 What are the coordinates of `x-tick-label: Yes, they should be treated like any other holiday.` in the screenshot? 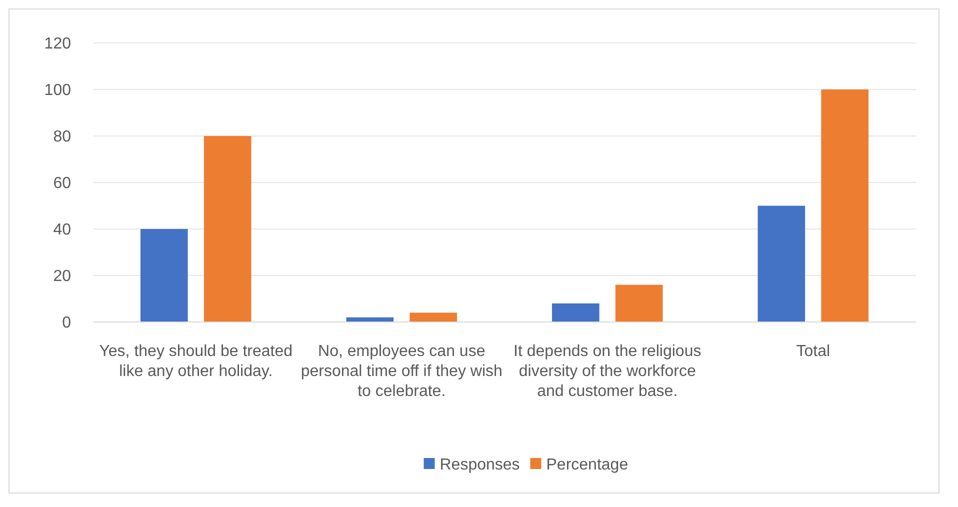 It's located at (196, 361).